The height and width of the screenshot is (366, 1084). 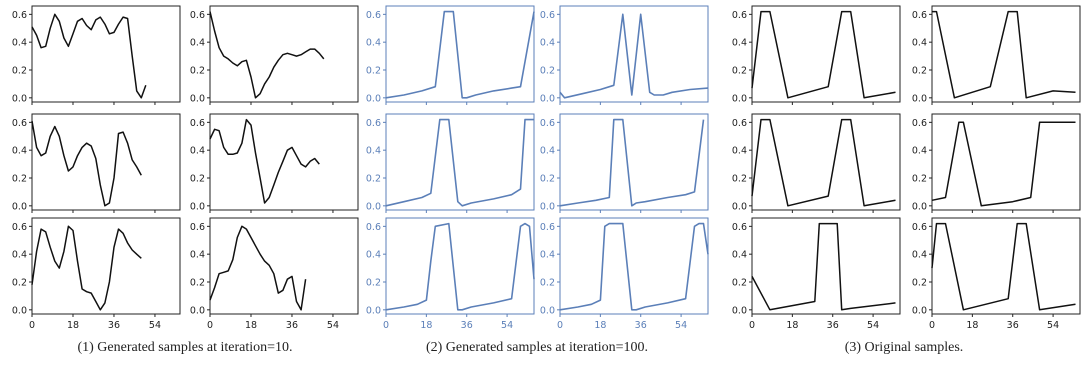 I want to click on subplot-g1-r1-c1: 0.0 0.2 0.4 0.6, so click(x=96, y=55).